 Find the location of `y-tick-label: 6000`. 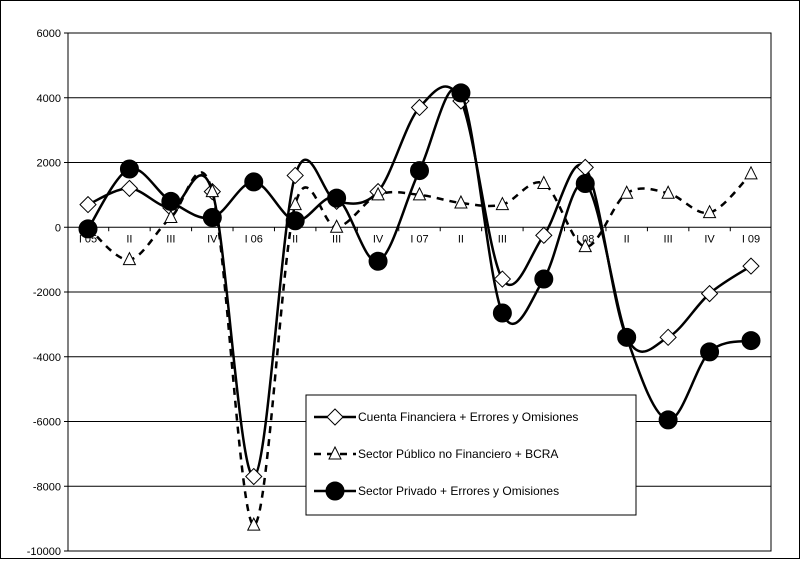

y-tick-label: 6000 is located at coordinates (49, 34).